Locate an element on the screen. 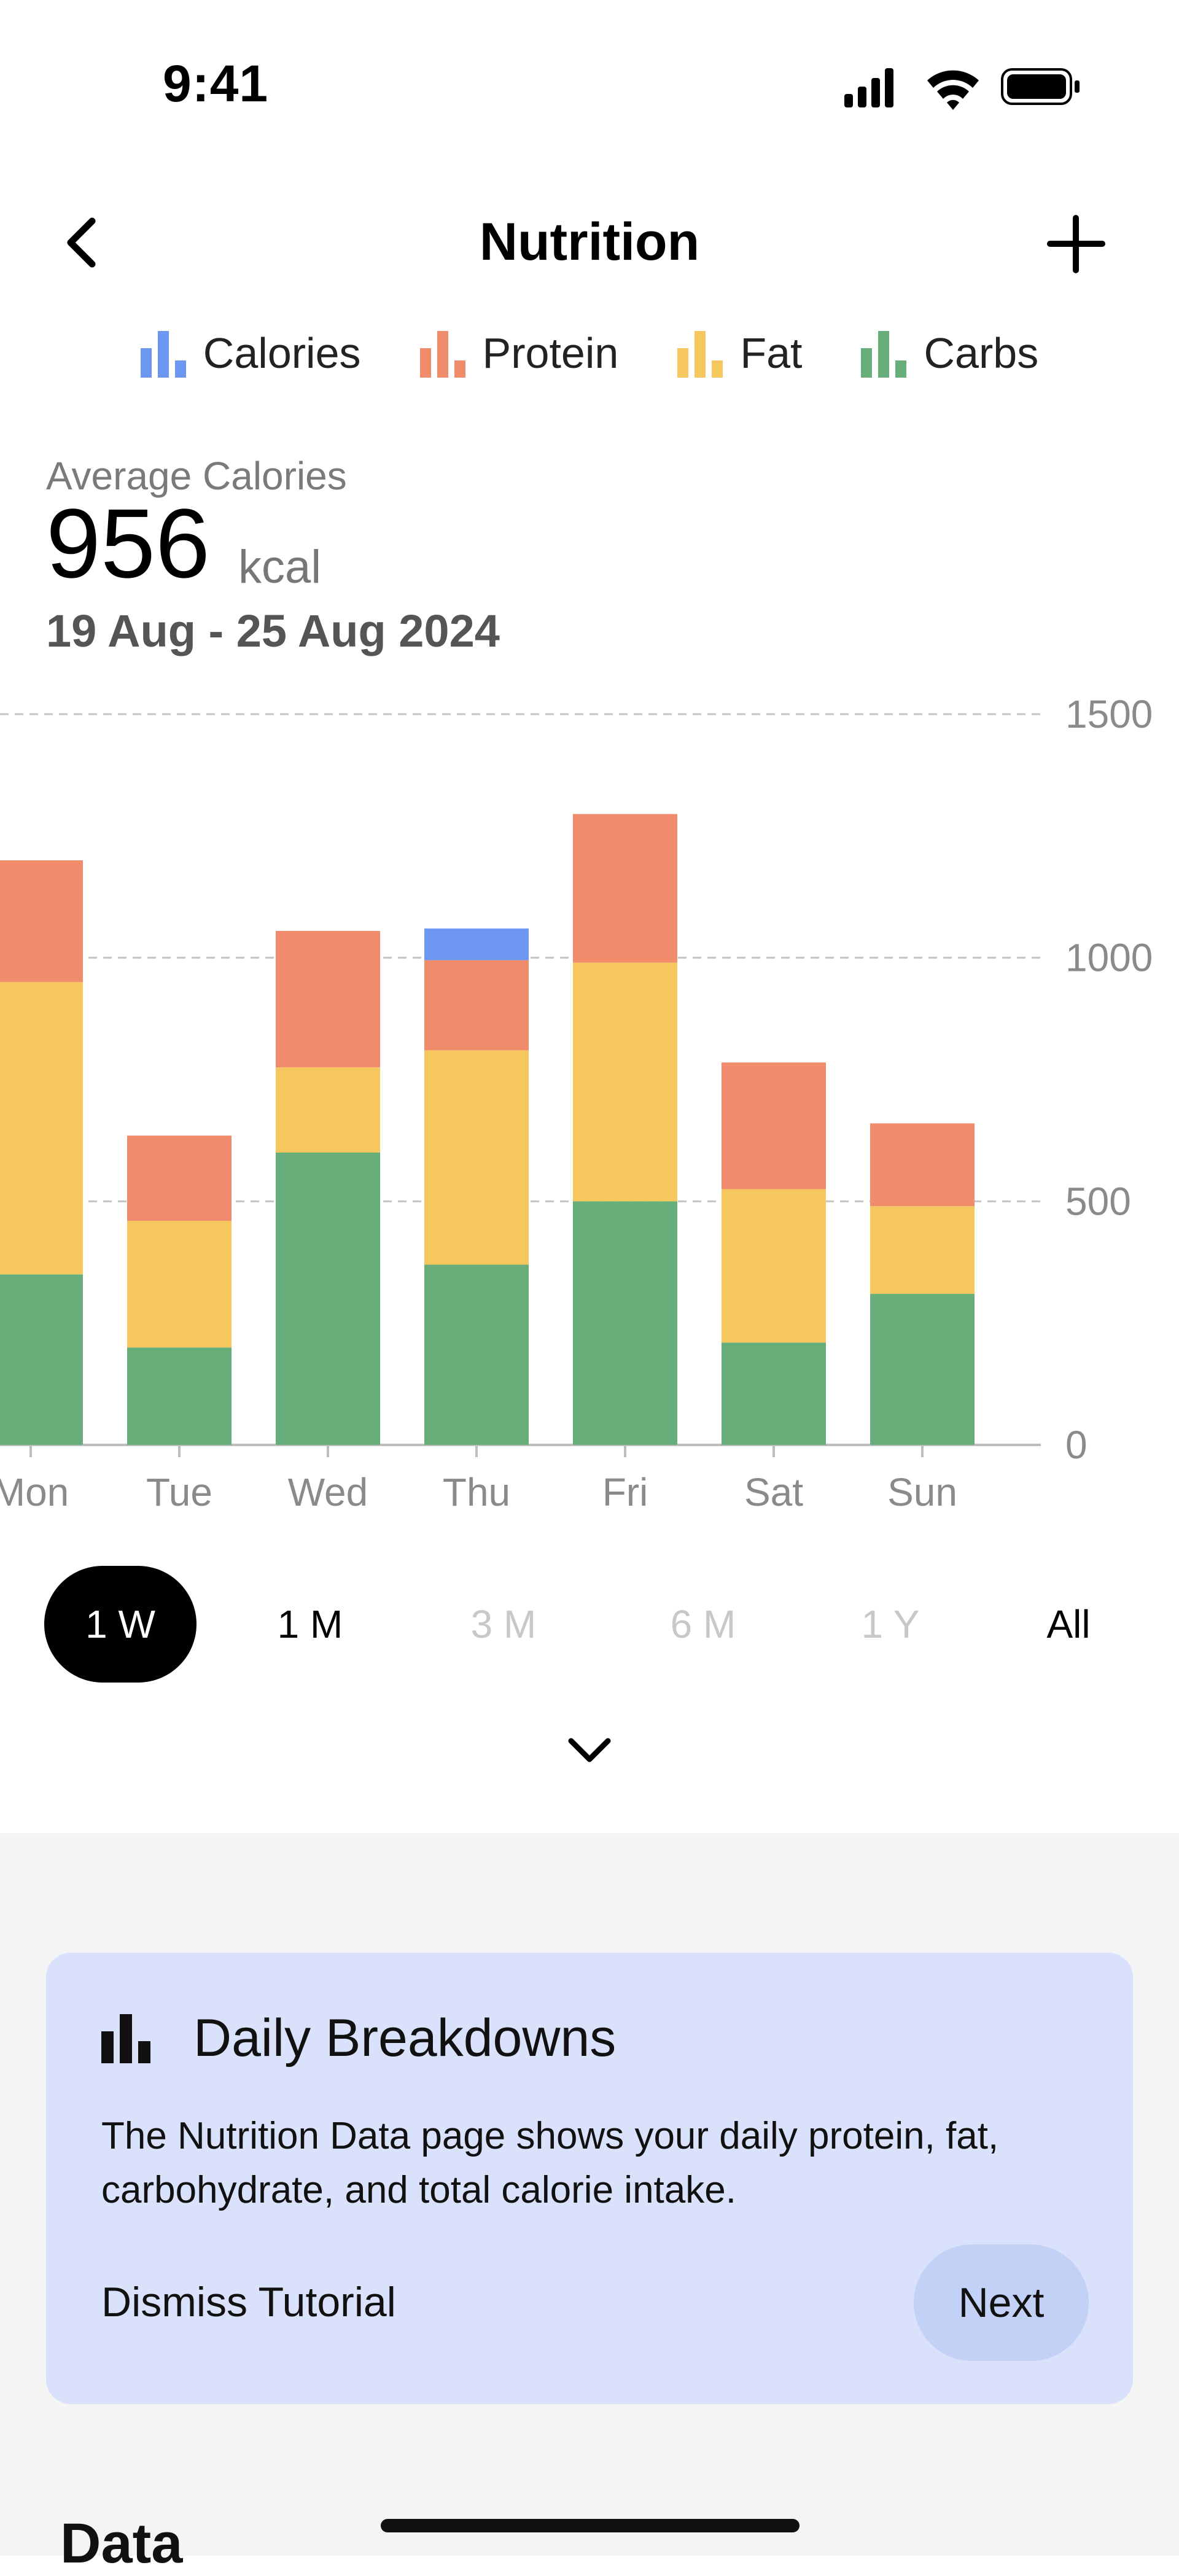 The height and width of the screenshot is (2576, 1179). time-range-selector: 1 W 1 M 3 M 6 M 1 Y All is located at coordinates (589, 1624).